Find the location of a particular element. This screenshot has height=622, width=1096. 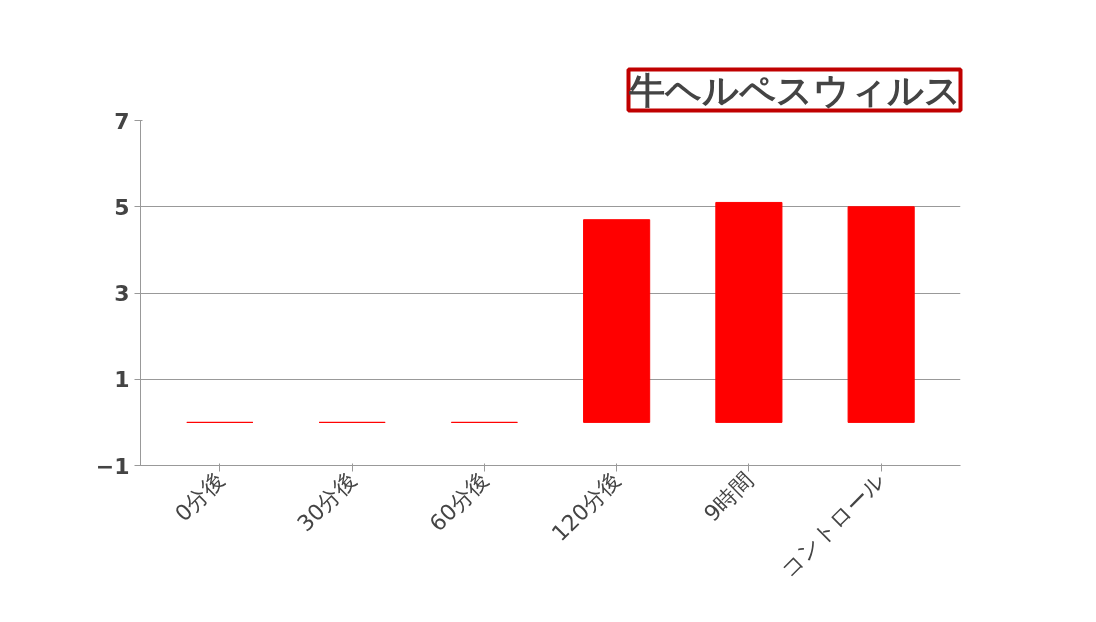

x-tick-label: 9時間 is located at coordinates (728, 497).